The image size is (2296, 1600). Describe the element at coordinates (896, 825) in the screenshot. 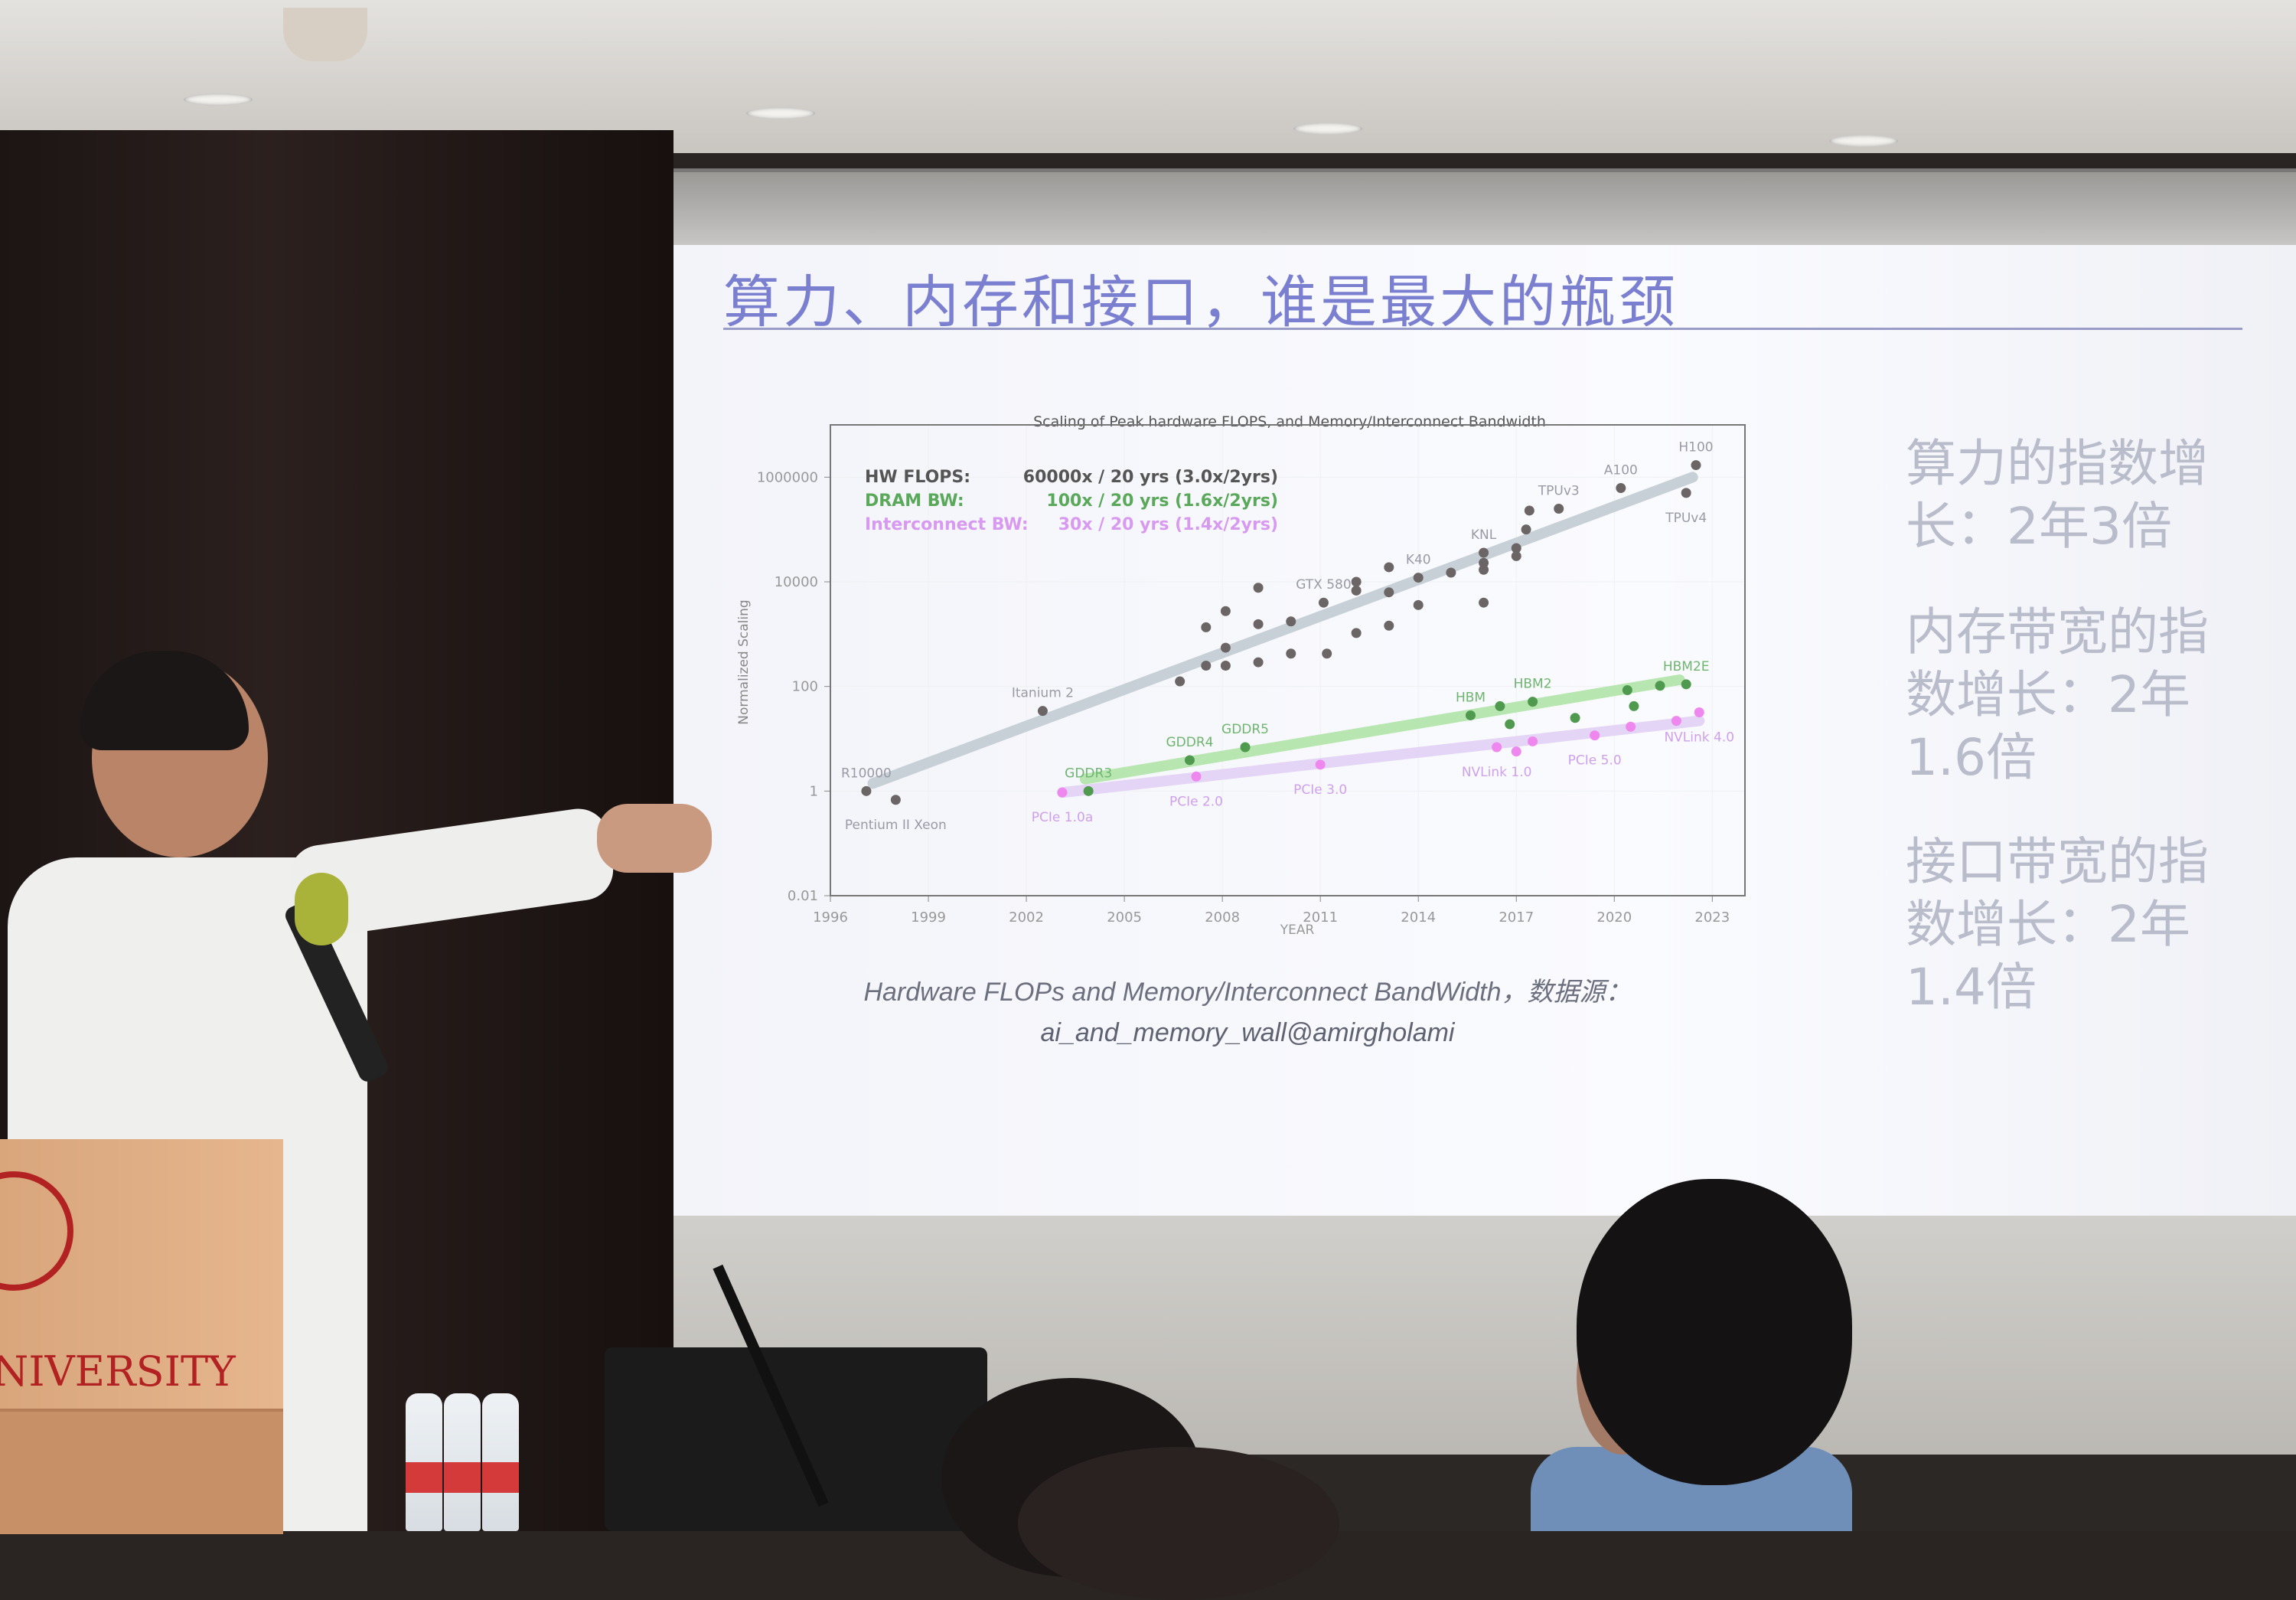

I see `point-label: Pentium II Xeon` at that location.